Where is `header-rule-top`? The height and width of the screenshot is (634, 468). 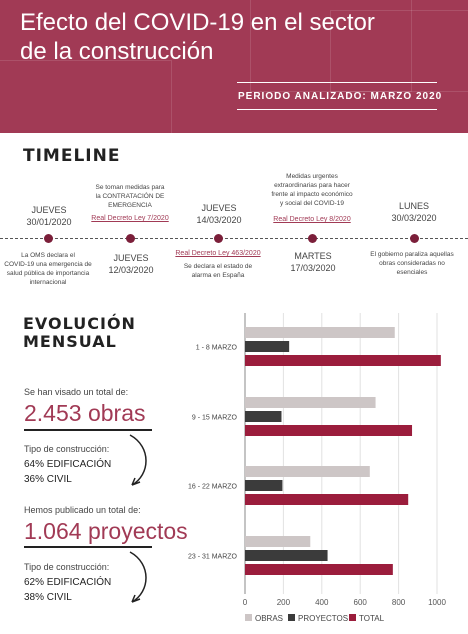
header-rule-top is located at coordinates (337, 82).